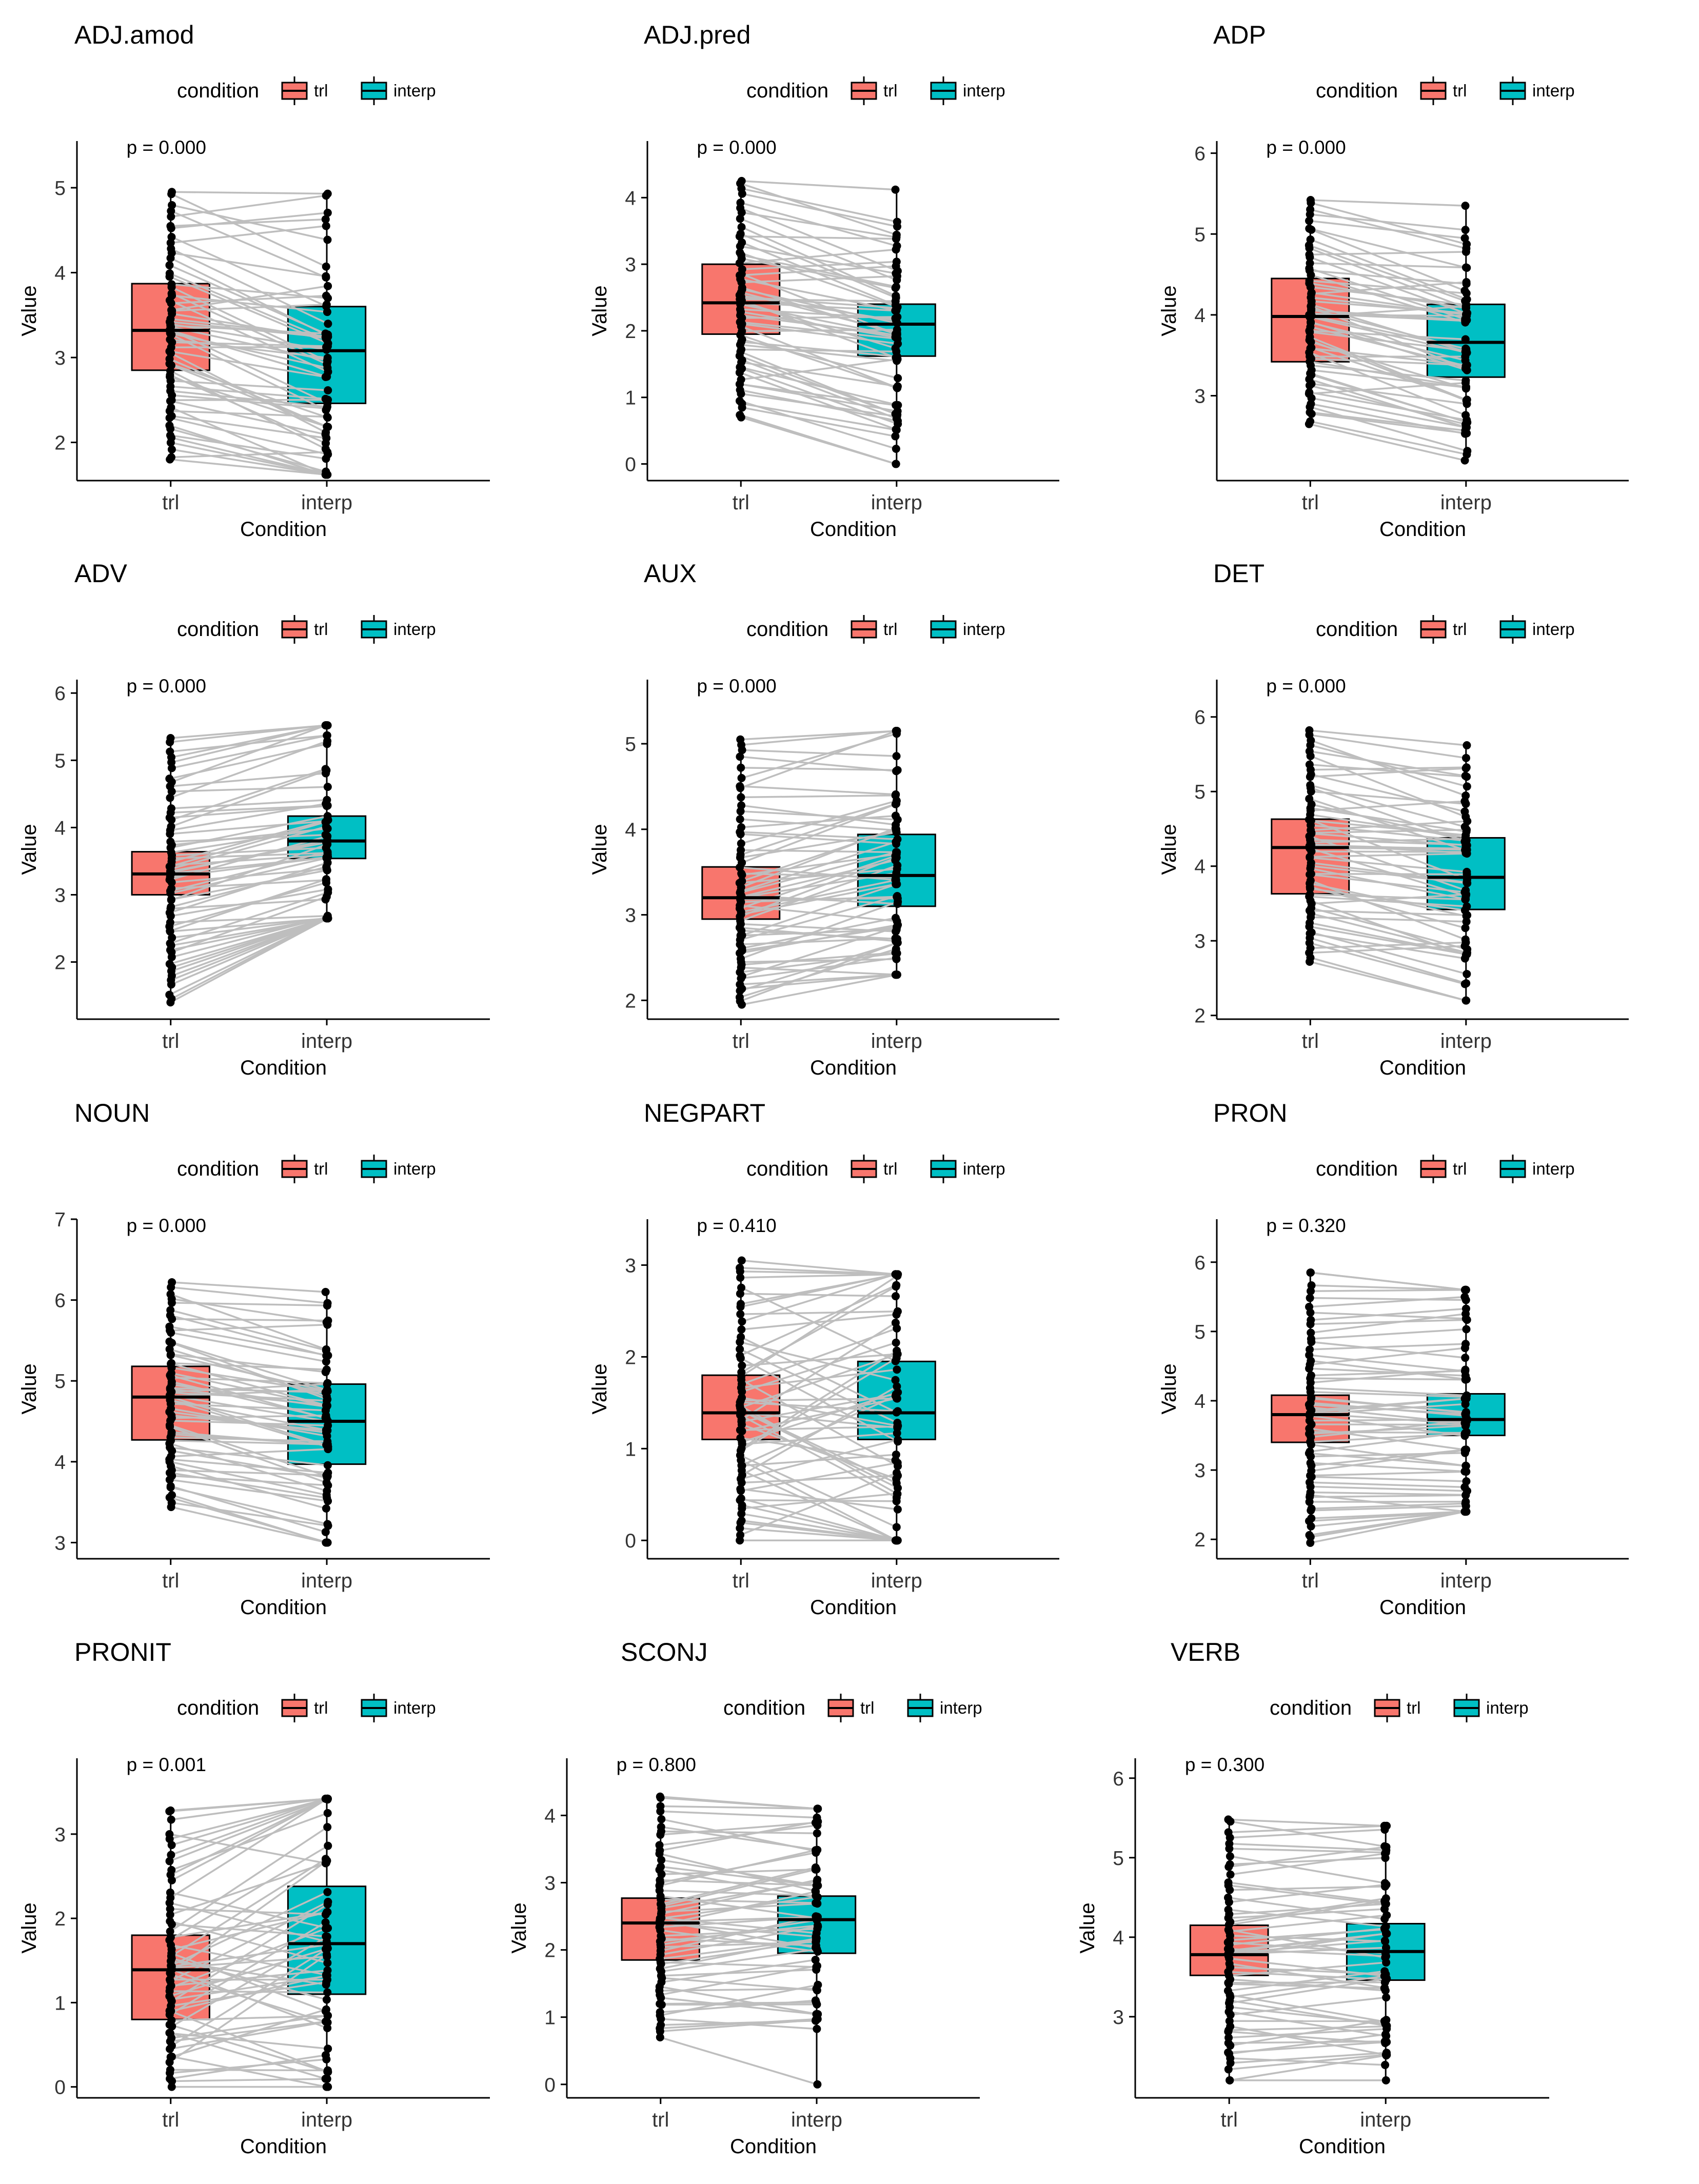 The image size is (1699, 2184). What do you see at coordinates (656, 1764) in the screenshot?
I see `p-value-label: p = 0.800` at bounding box center [656, 1764].